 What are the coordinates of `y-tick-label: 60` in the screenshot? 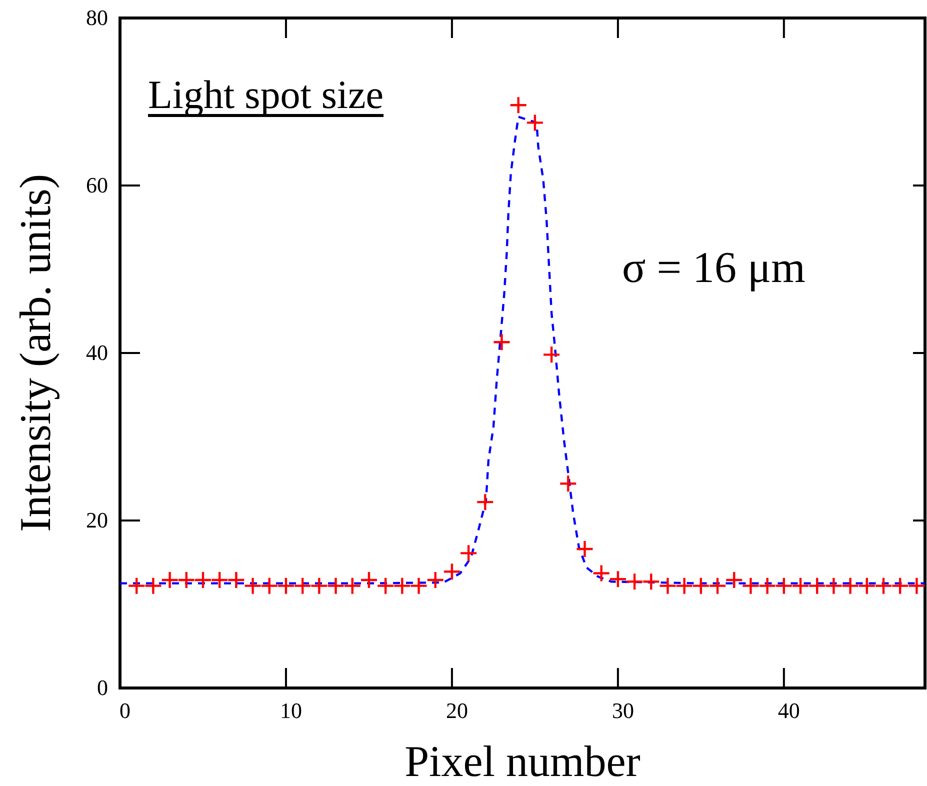 It's located at (97, 185).